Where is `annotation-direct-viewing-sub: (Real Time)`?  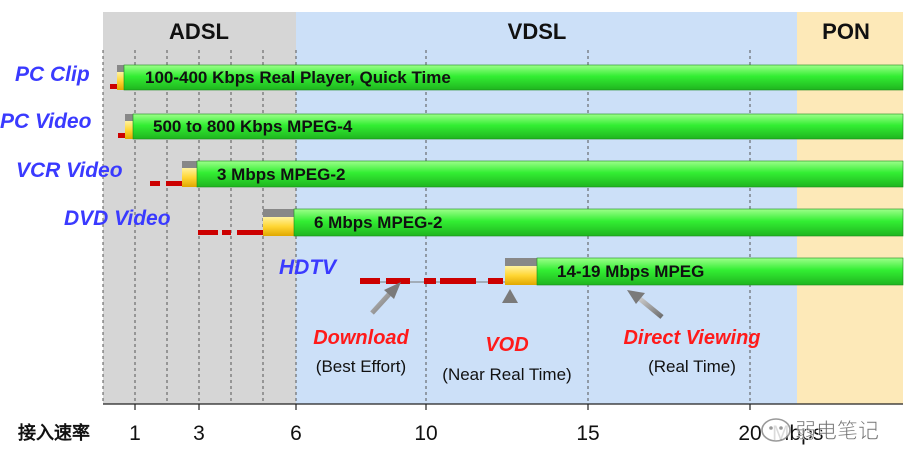 annotation-direct-viewing-sub: (Real Time) is located at coordinates (692, 366).